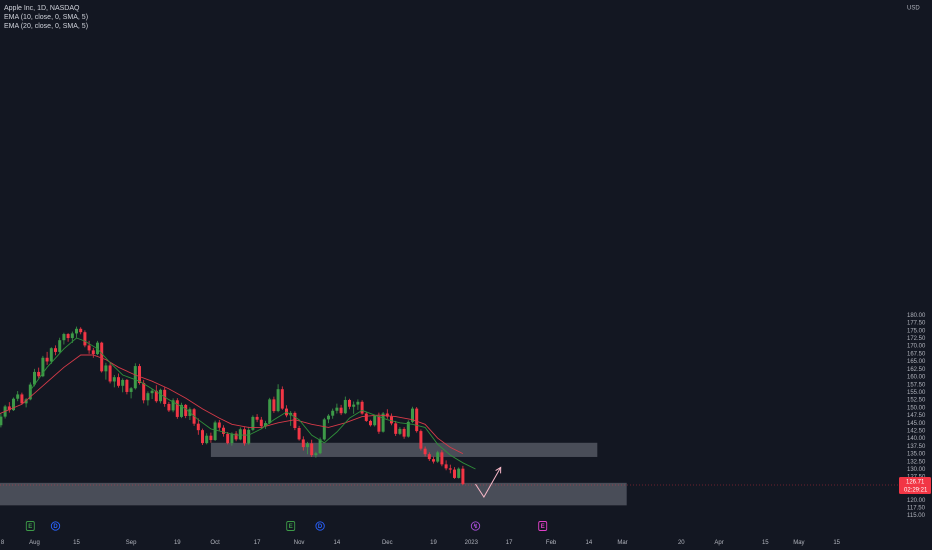 The image size is (932, 550). What do you see at coordinates (916, 416) in the screenshot?
I see `y-tick-label: 147.50` at bounding box center [916, 416].